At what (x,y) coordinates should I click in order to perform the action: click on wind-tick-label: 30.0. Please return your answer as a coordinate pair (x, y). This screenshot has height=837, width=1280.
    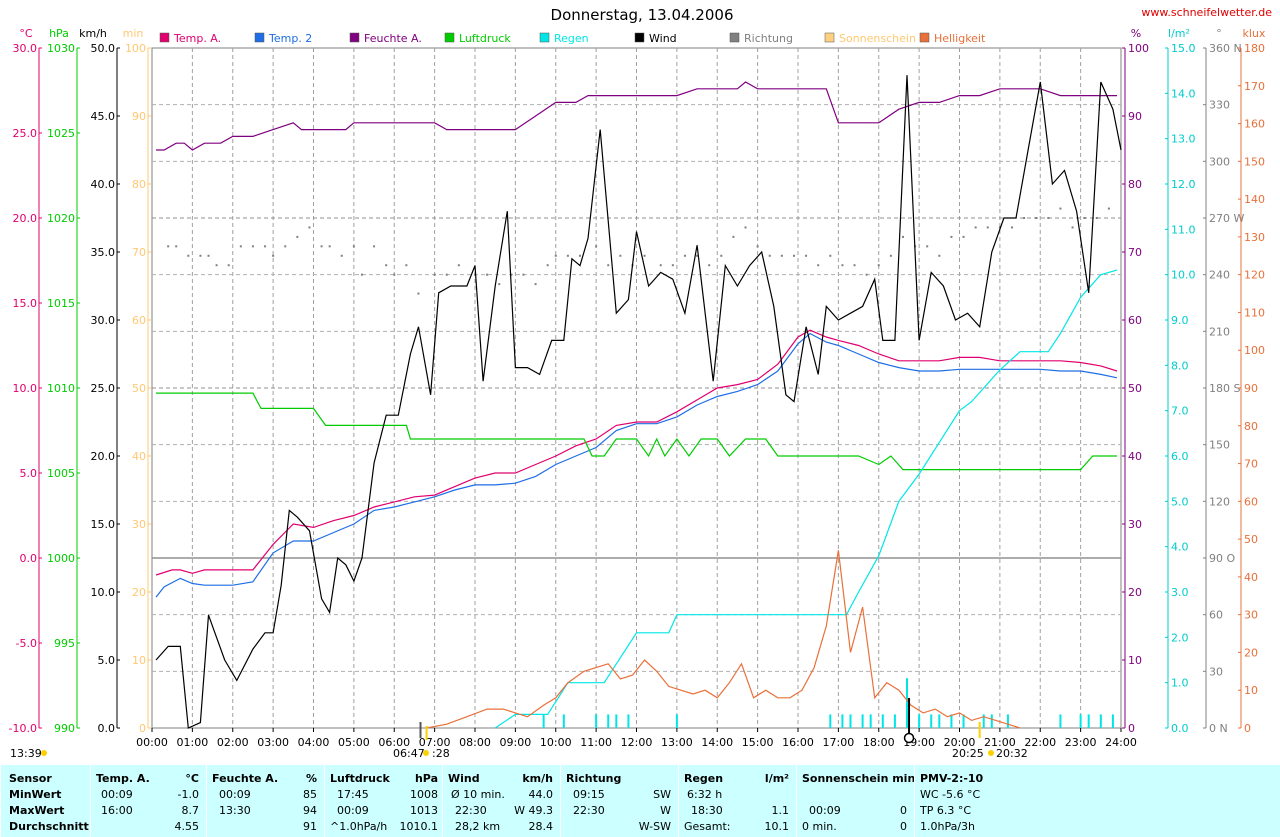
    Looking at the image, I should click on (103, 320).